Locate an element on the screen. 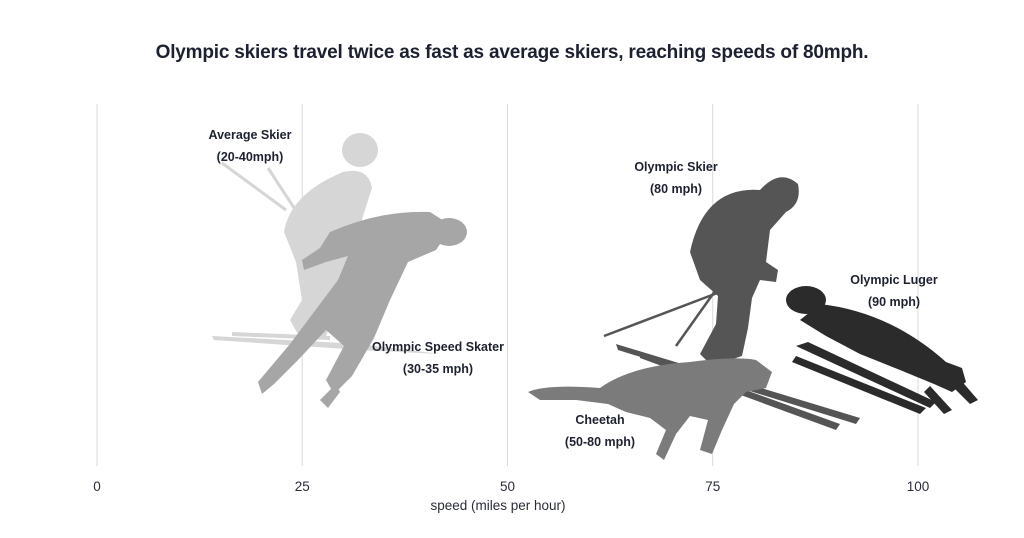 The width and height of the screenshot is (1024, 538). x-tick-labels: 0 25 50 75 100 is located at coordinates (511, 486).